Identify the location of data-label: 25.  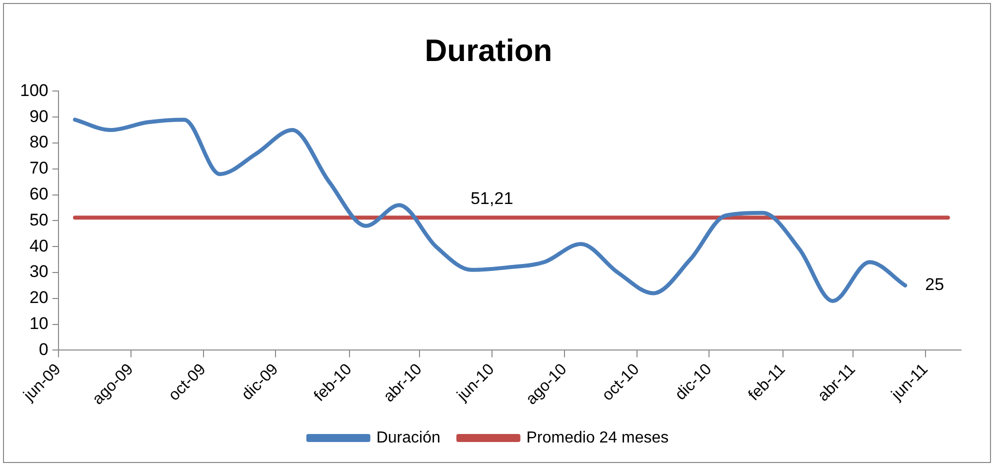
(934, 284).